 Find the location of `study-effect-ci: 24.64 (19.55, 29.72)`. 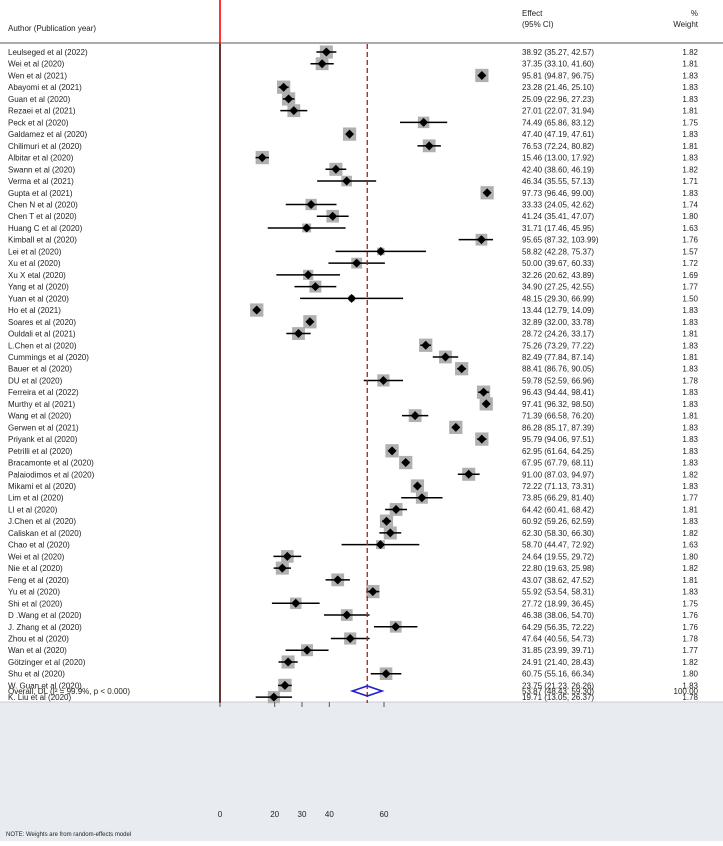

study-effect-ci: 24.64 (19.55, 29.72) is located at coordinates (558, 556).